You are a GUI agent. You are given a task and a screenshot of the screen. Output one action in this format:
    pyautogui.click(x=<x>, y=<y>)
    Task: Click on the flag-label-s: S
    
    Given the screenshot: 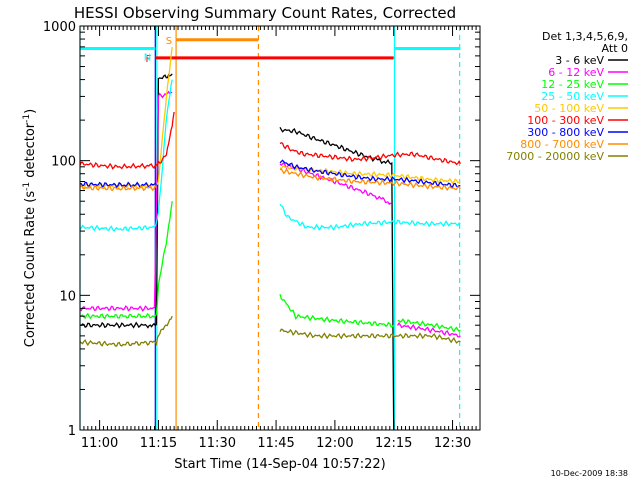 What is the action you would take?
    pyautogui.click(x=169, y=41)
    